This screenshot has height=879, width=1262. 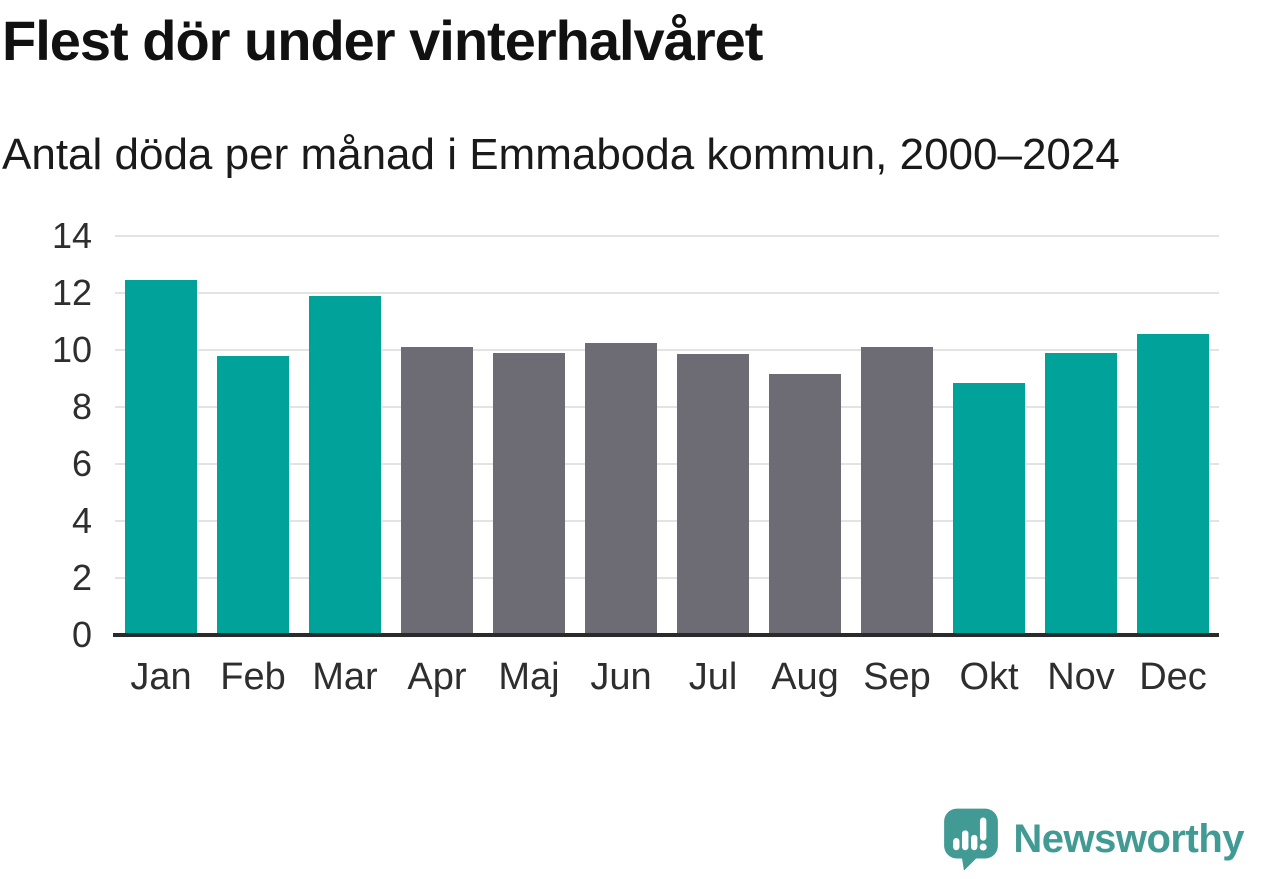 I want to click on x-tick-label-jan: Jan, so click(x=161, y=677).